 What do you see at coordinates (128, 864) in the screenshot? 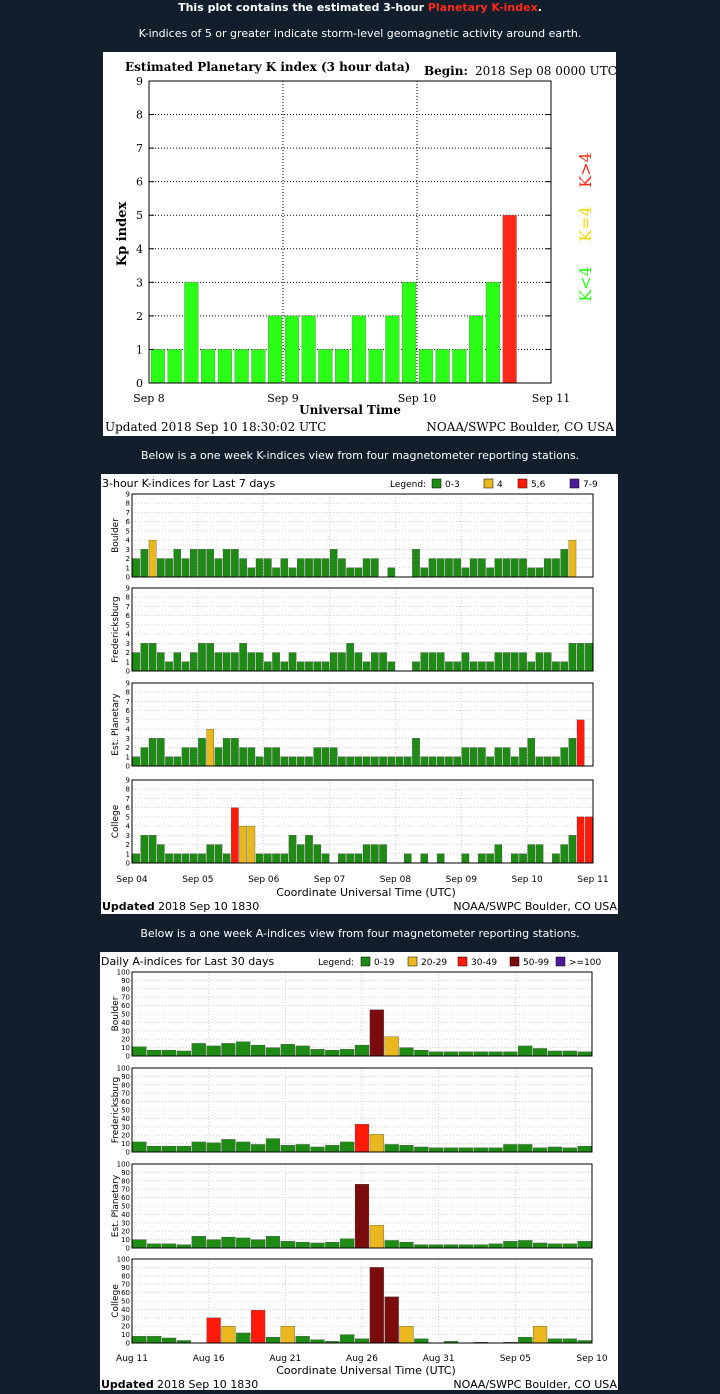
I see `k7-y-tick-label: 0` at bounding box center [128, 864].